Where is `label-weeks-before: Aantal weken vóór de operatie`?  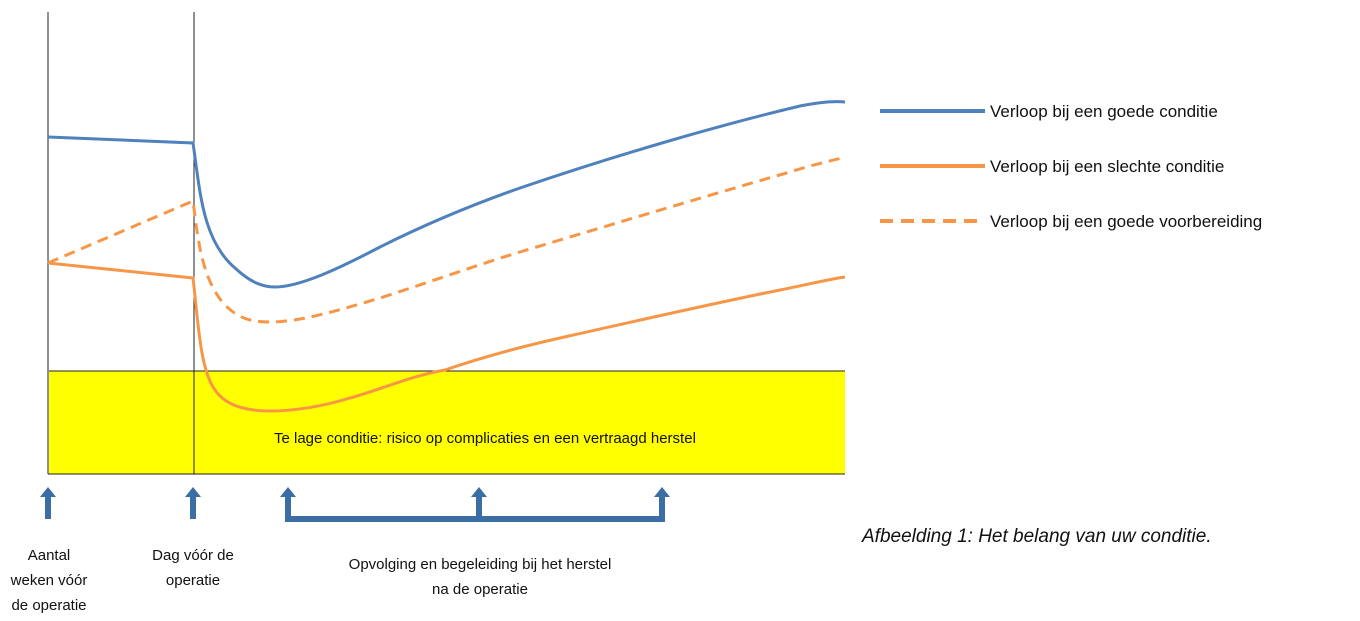 label-weeks-before: Aantal weken vóór de operatie is located at coordinates (49, 580).